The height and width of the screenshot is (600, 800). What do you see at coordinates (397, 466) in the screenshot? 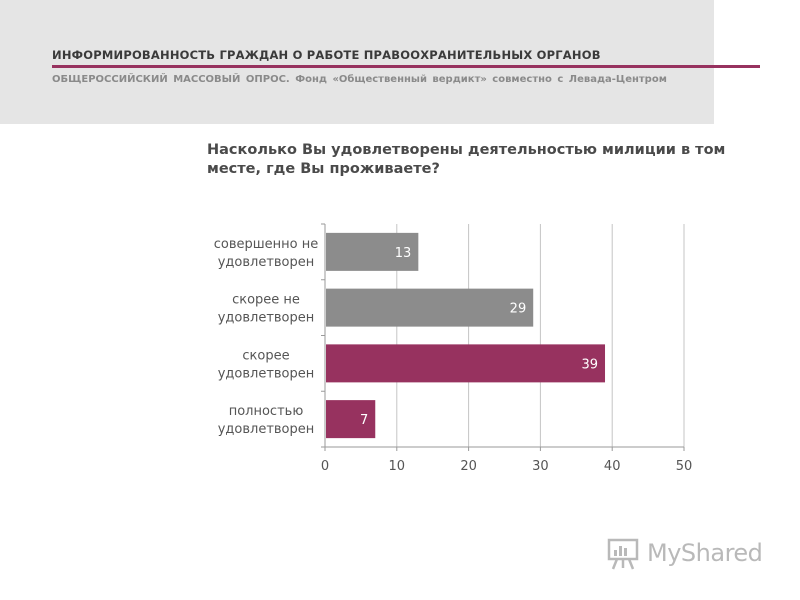
I see `x-tick-label: 10` at bounding box center [397, 466].